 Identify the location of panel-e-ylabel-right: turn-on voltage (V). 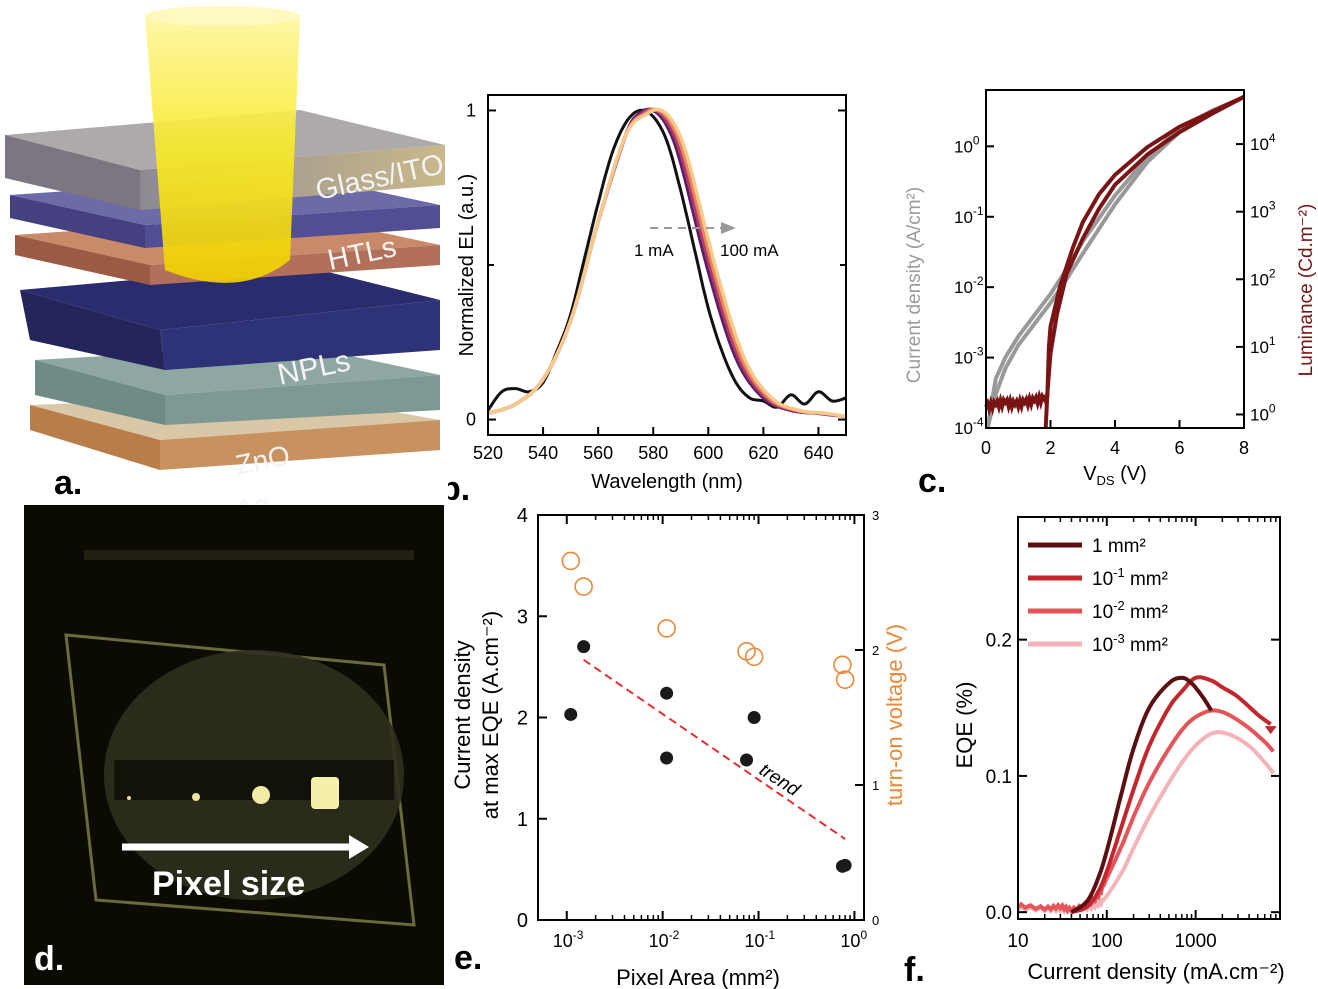
(894, 715).